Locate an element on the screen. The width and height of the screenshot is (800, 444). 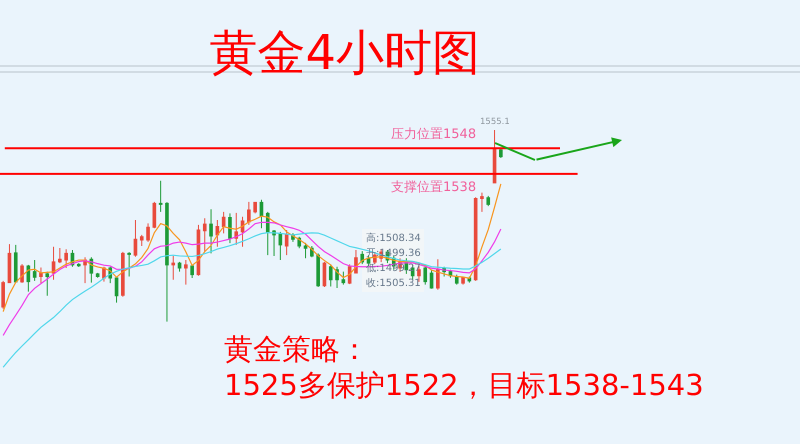
annotation: 高:1508.34 is located at coordinates (393, 238).